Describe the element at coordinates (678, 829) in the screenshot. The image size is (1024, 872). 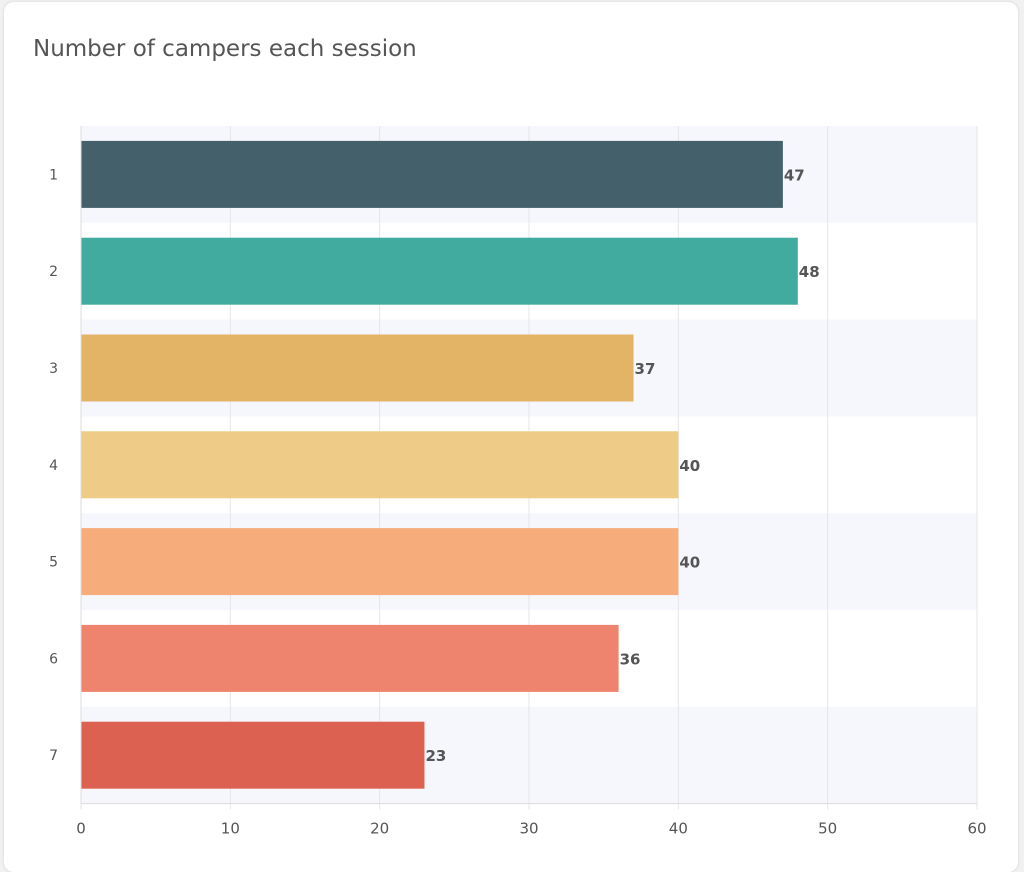
I see `x-tick-label: 40` at that location.